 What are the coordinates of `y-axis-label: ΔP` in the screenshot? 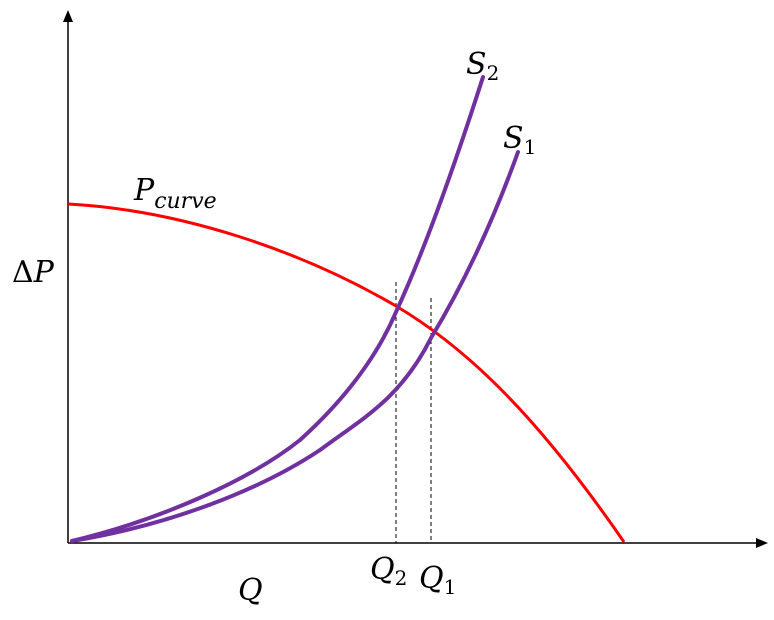 It's located at (33, 273).